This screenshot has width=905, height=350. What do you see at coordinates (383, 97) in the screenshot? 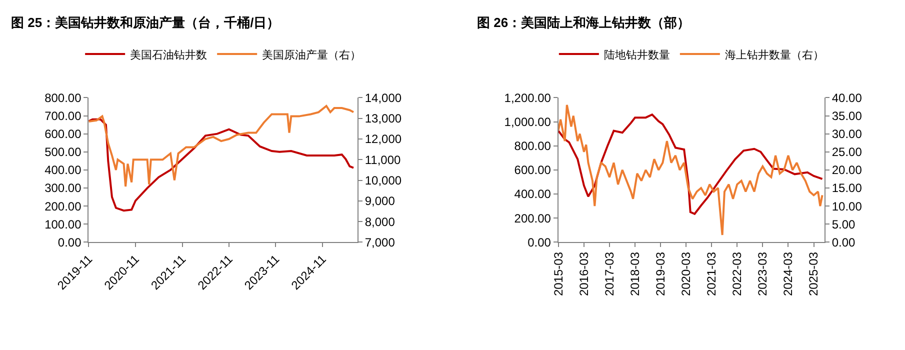
I see `y2-tick-label: 14,000` at bounding box center [383, 97].